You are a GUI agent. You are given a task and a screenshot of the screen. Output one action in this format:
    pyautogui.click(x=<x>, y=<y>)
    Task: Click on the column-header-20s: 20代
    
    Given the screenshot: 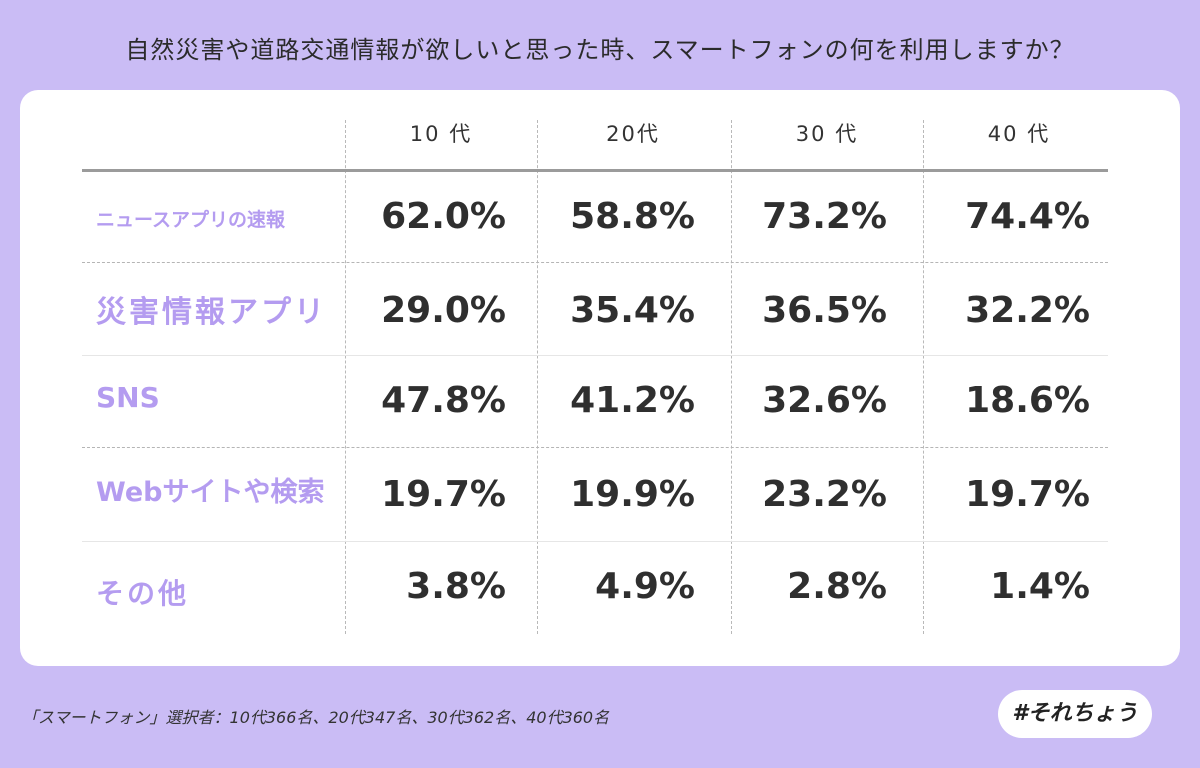 What is the action you would take?
    pyautogui.click(x=633, y=134)
    